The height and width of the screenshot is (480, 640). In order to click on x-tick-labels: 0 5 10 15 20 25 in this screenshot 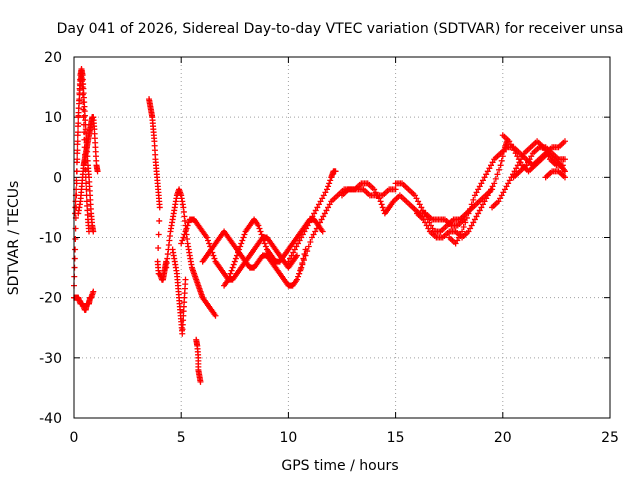, I will do `click(344, 438)`.